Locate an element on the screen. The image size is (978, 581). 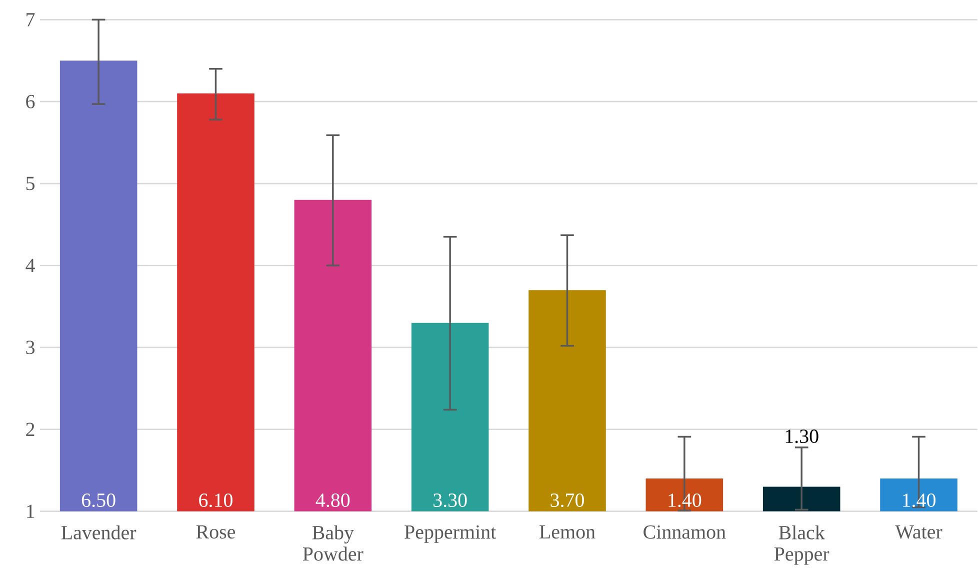
y-tick-label: 3 is located at coordinates (30, 347).